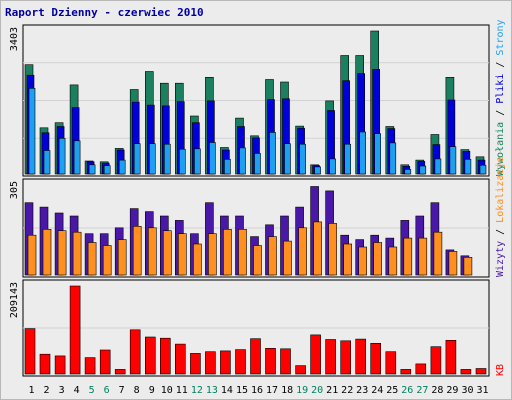 The image size is (512, 400). What do you see at coordinates (500, 232) in the screenshot?
I see `panel-visits-label-part: /` at bounding box center [500, 232].